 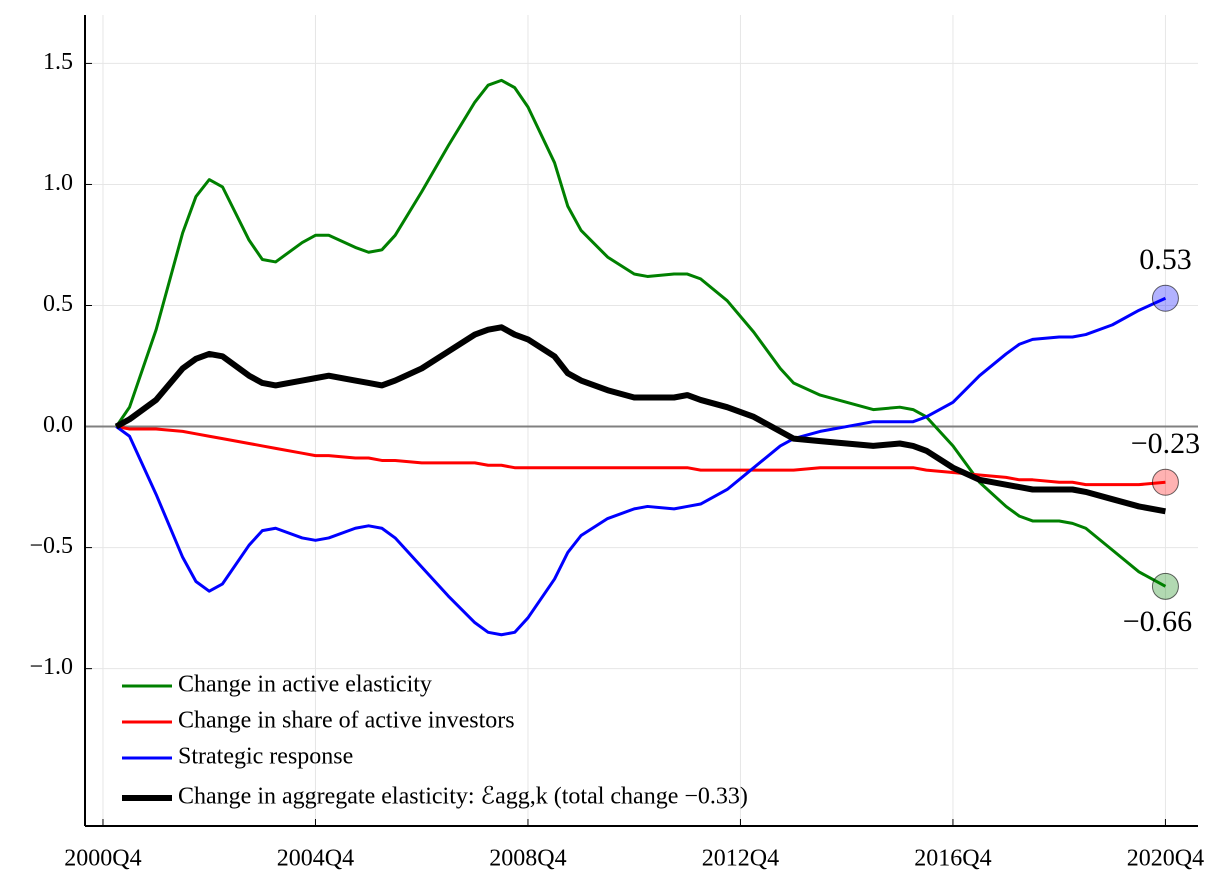 I want to click on legend-label: Strategic response, so click(x=265, y=757).